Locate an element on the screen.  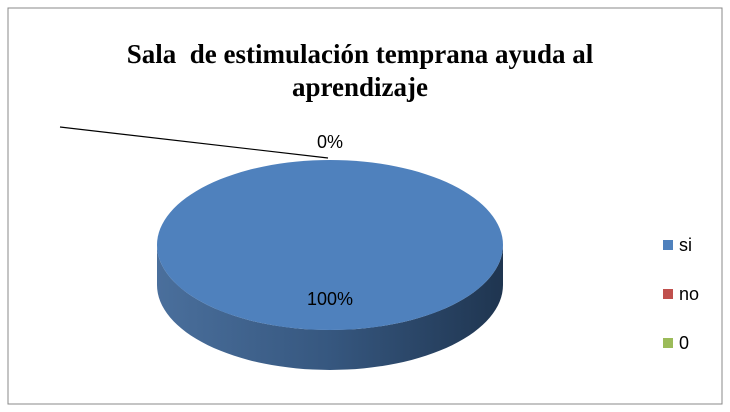
data-label: 100% is located at coordinates (330, 299).